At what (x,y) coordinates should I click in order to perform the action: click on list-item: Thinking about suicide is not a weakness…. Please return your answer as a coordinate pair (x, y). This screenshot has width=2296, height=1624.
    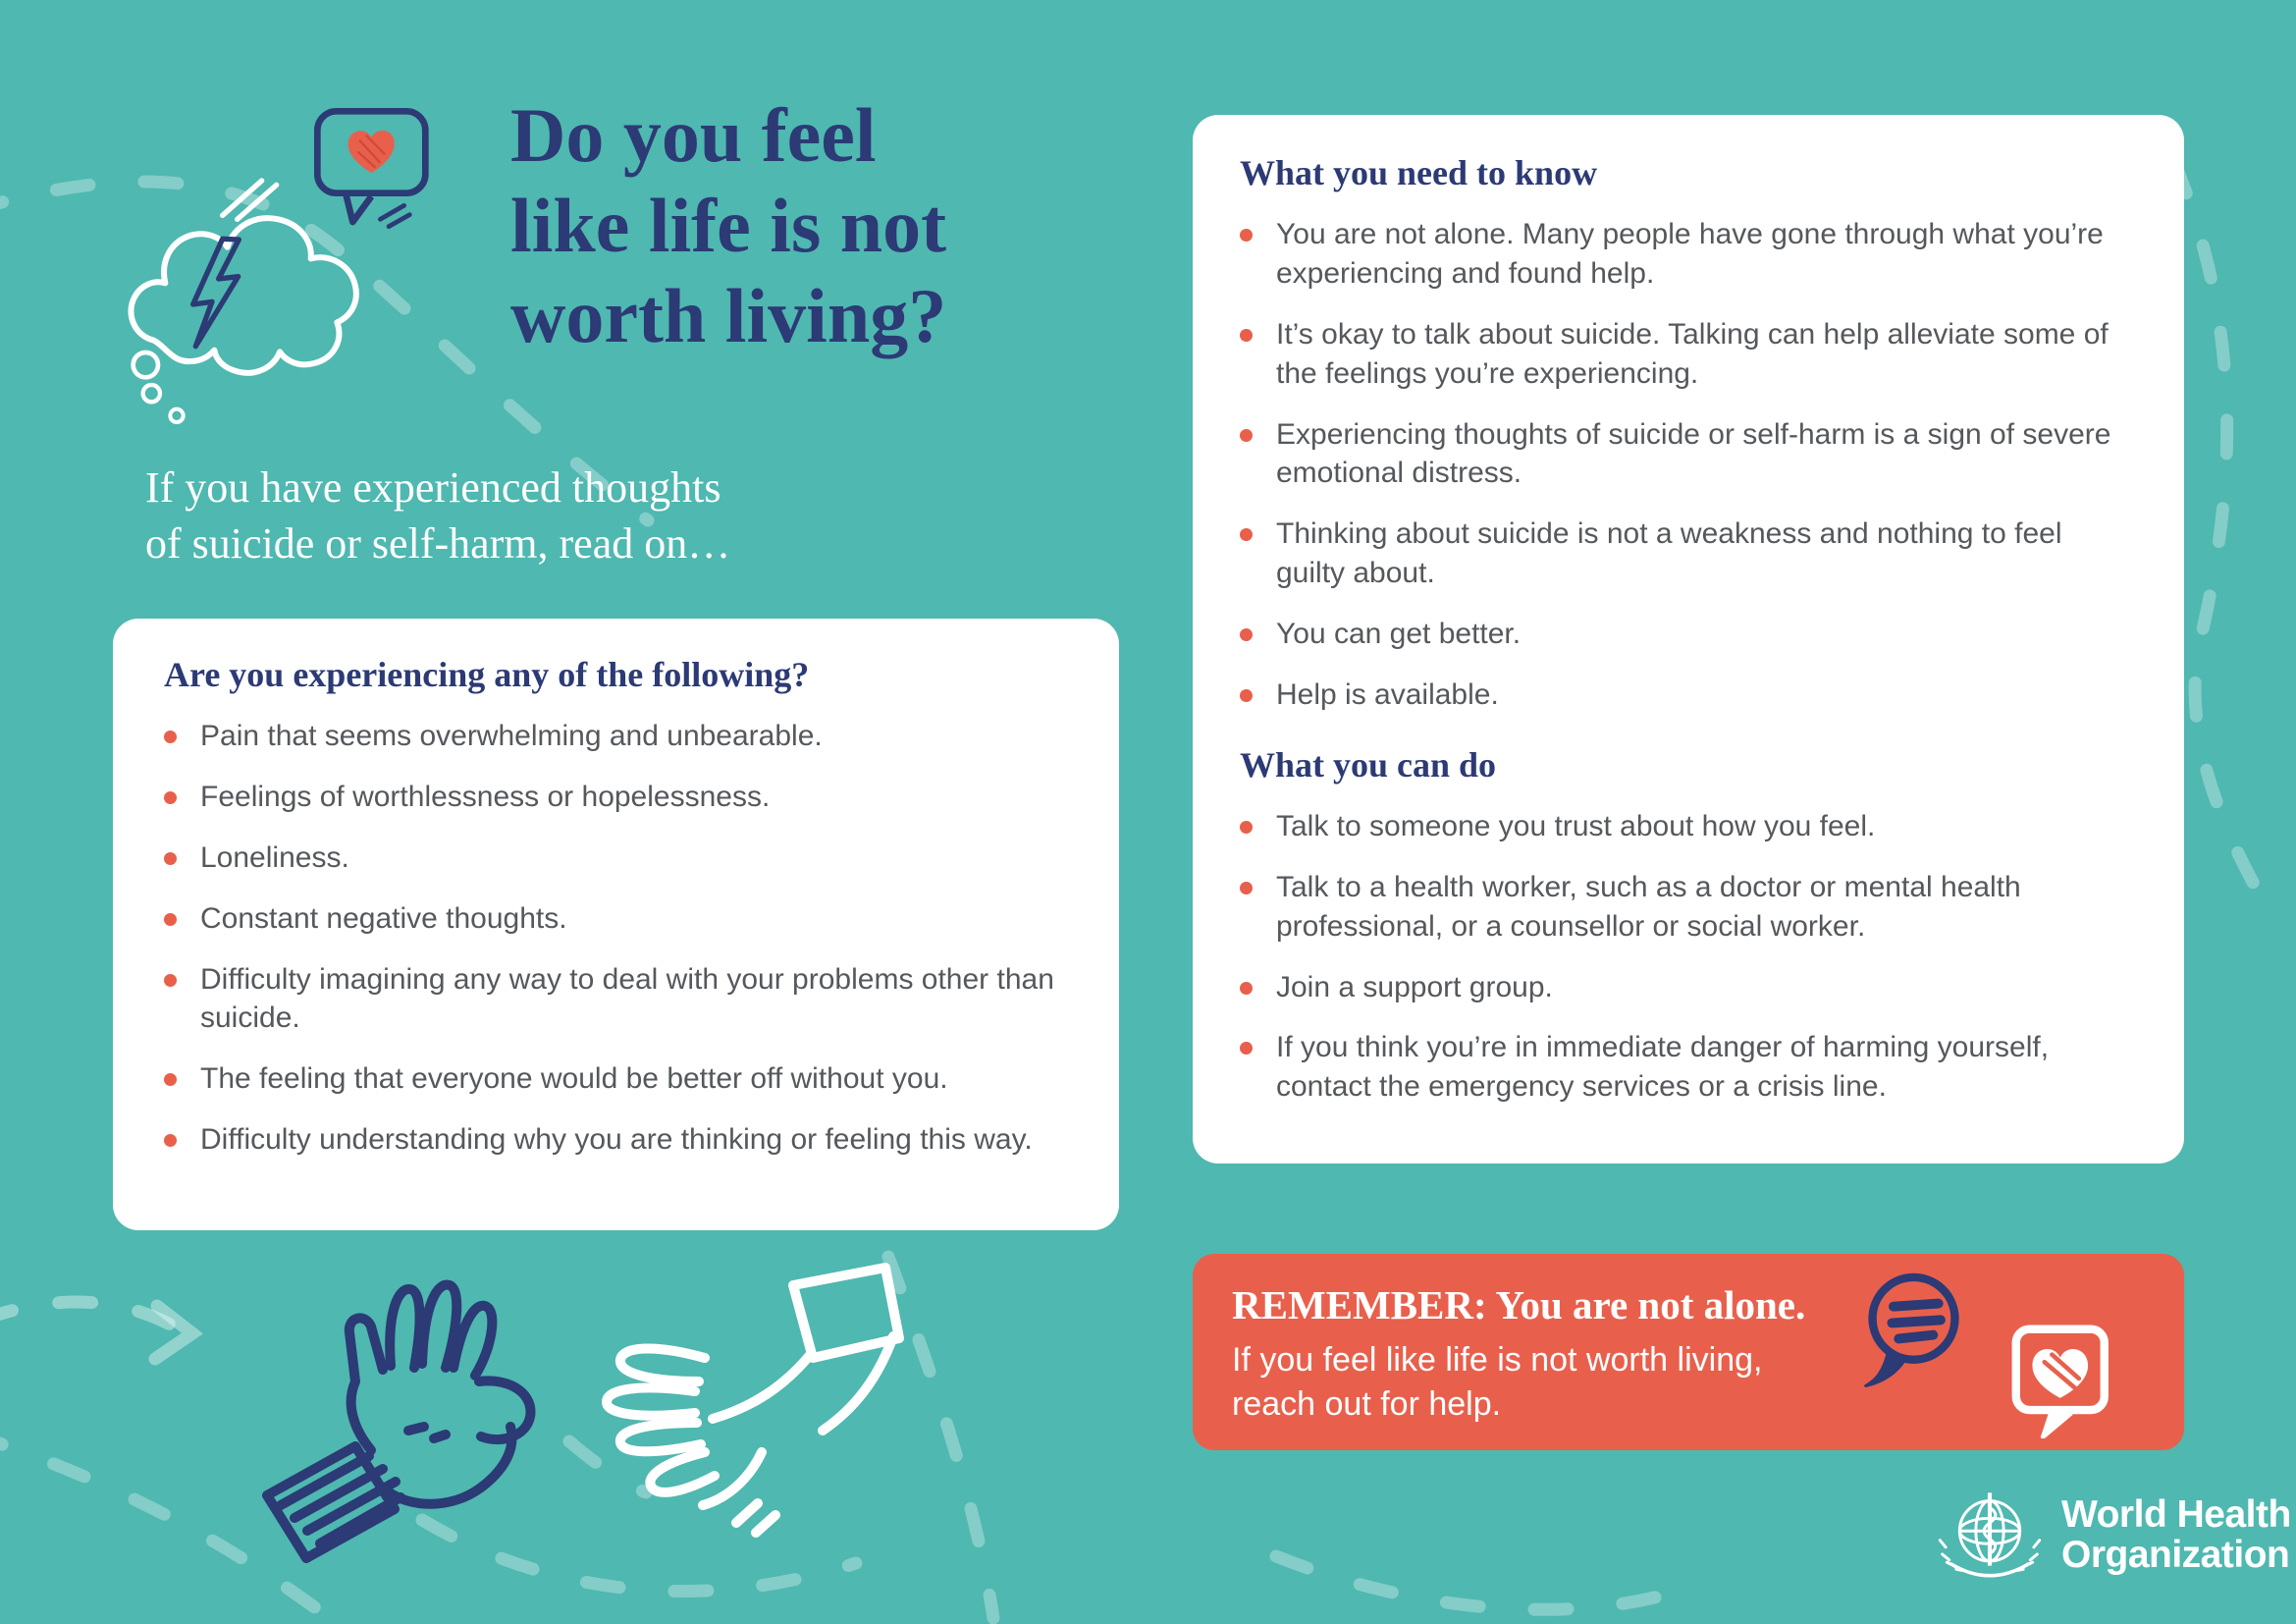
    Looking at the image, I should click on (1688, 553).